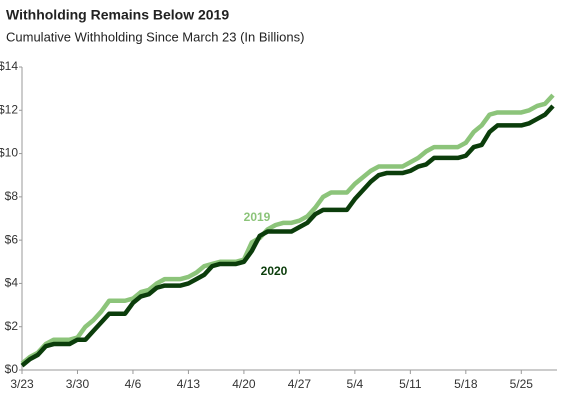 The width and height of the screenshot is (568, 404). Describe the element at coordinates (12, 326) in the screenshot. I see `y-tick-label: $2` at that location.